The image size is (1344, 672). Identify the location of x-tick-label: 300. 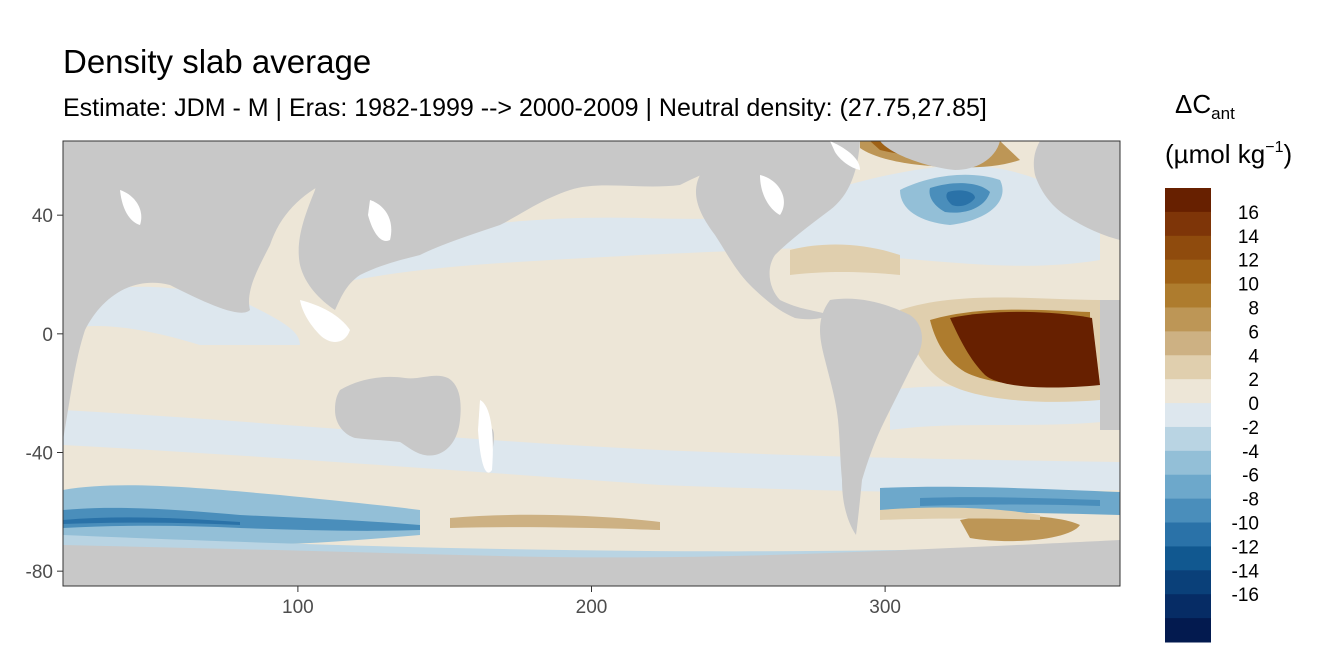
(885, 607).